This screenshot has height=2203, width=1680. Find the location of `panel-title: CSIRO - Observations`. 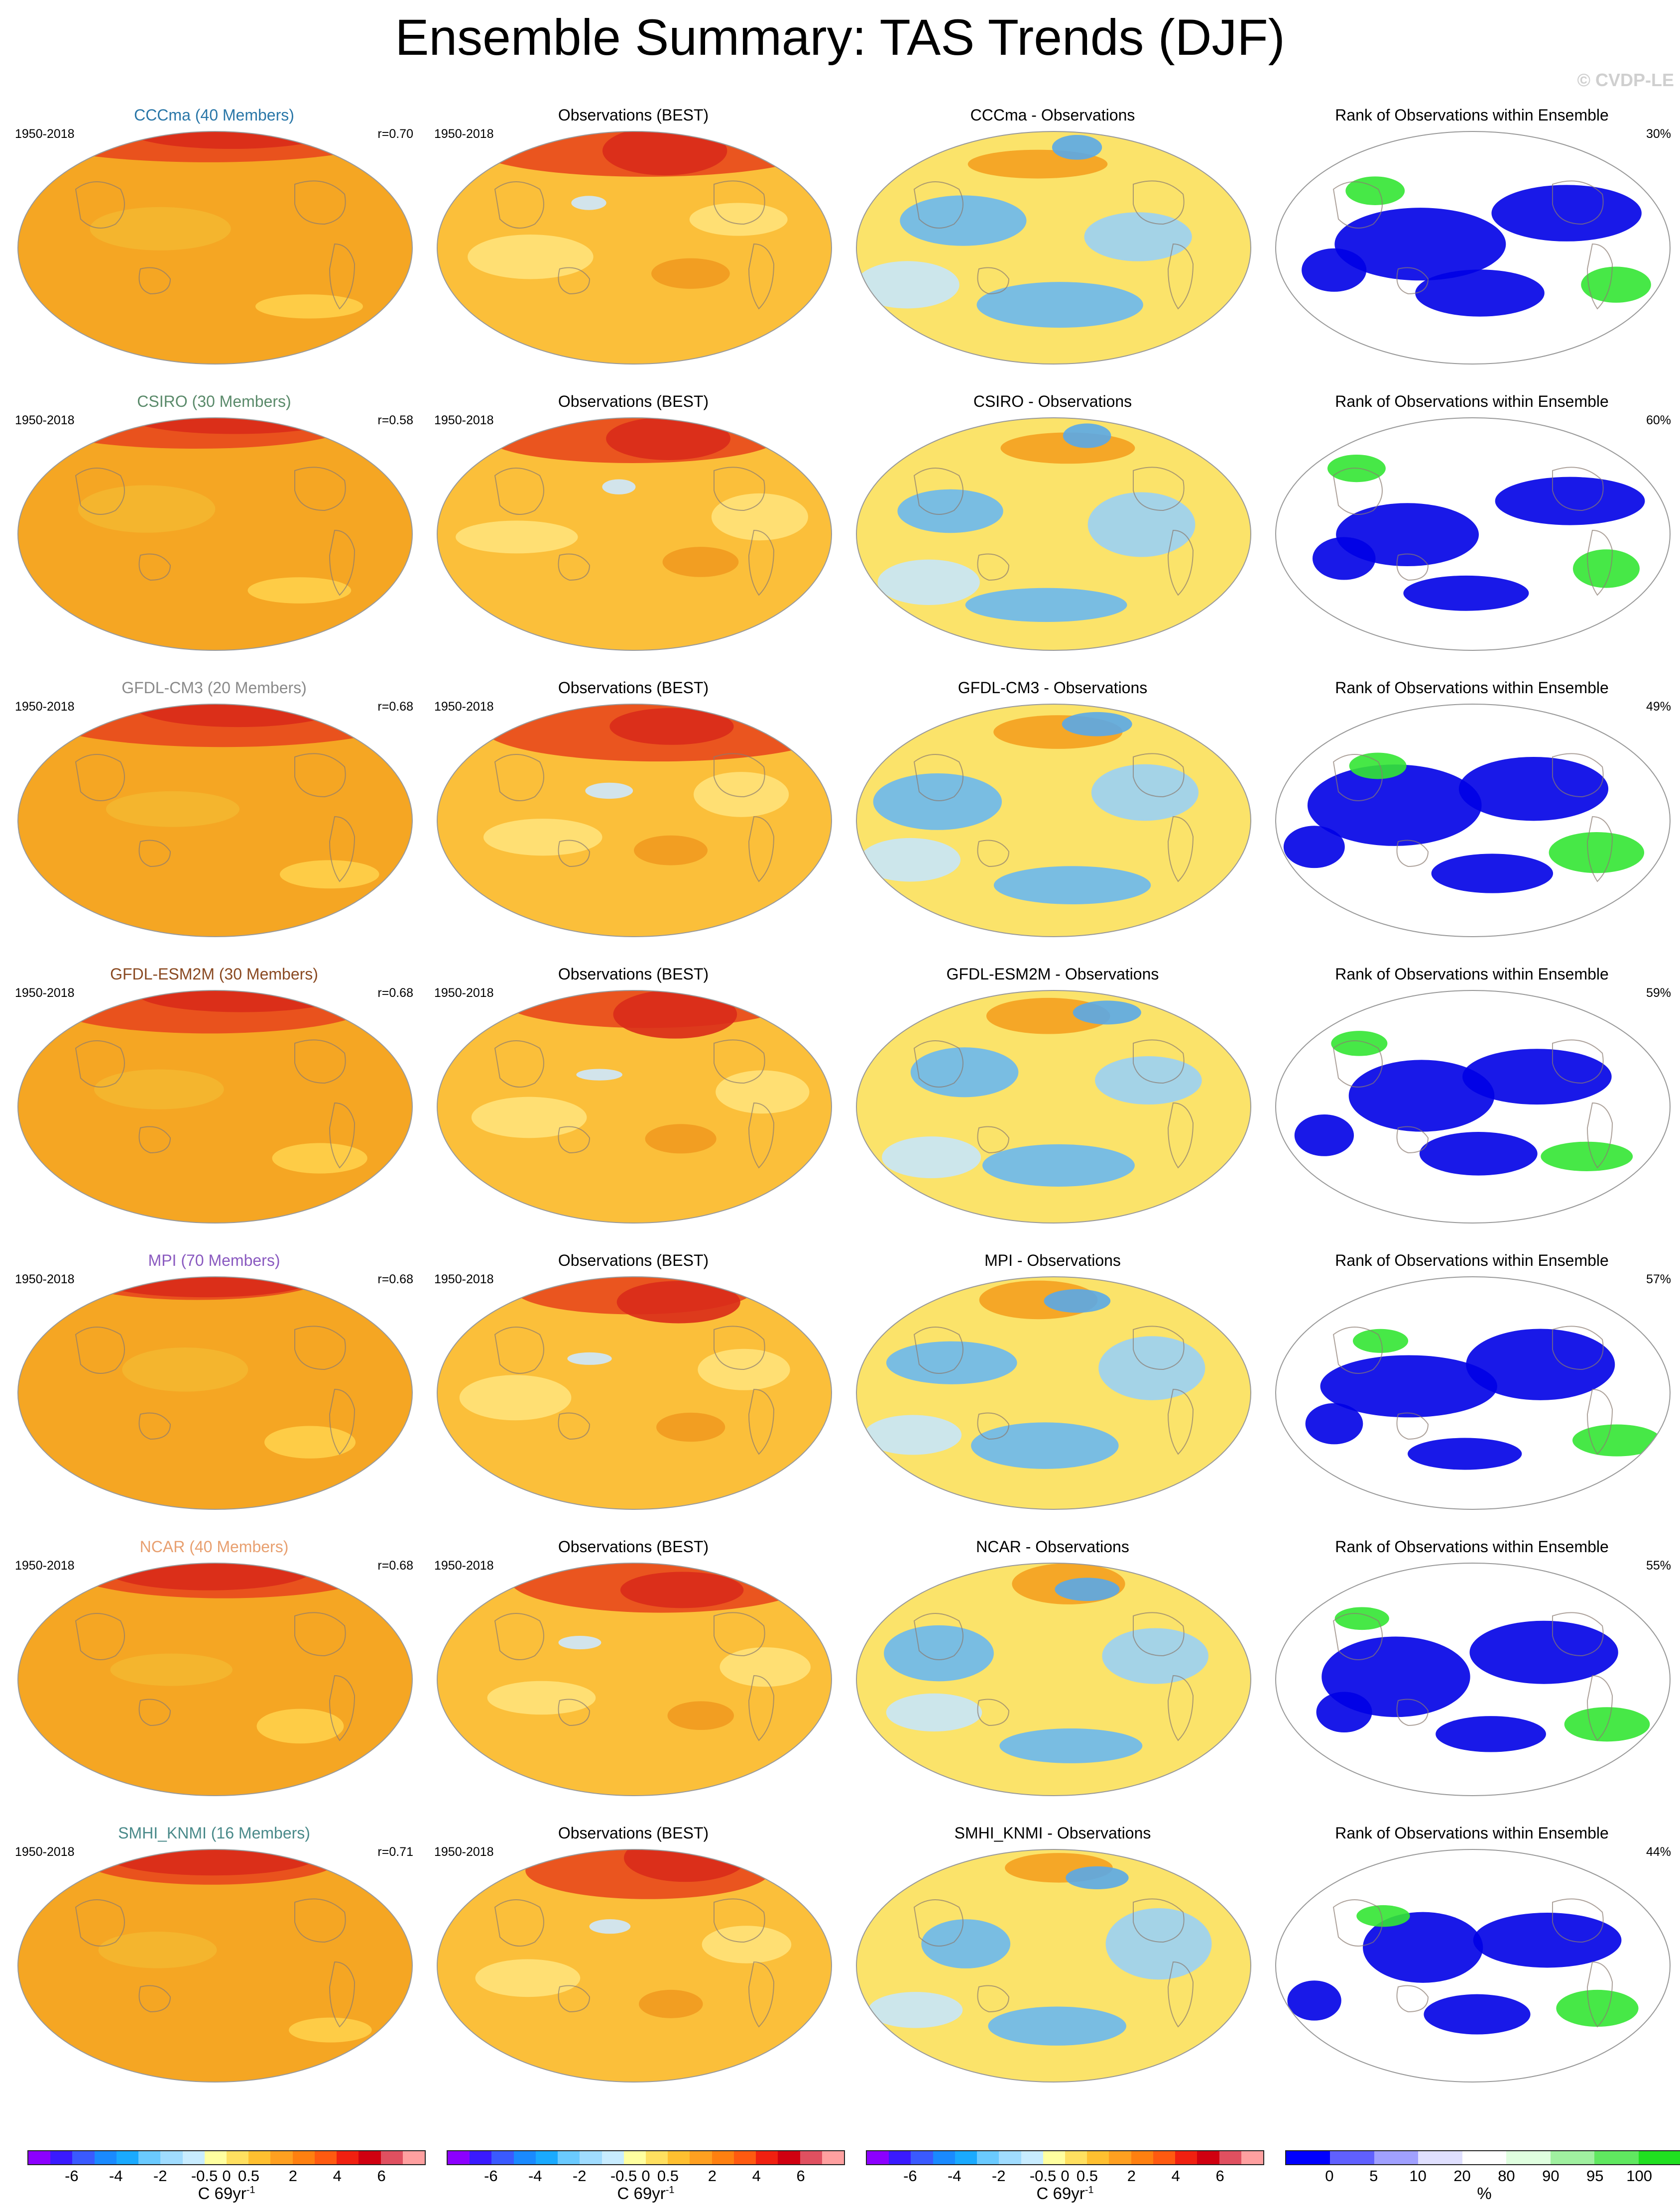

panel-title: CSIRO - Observations is located at coordinates (1052, 401).